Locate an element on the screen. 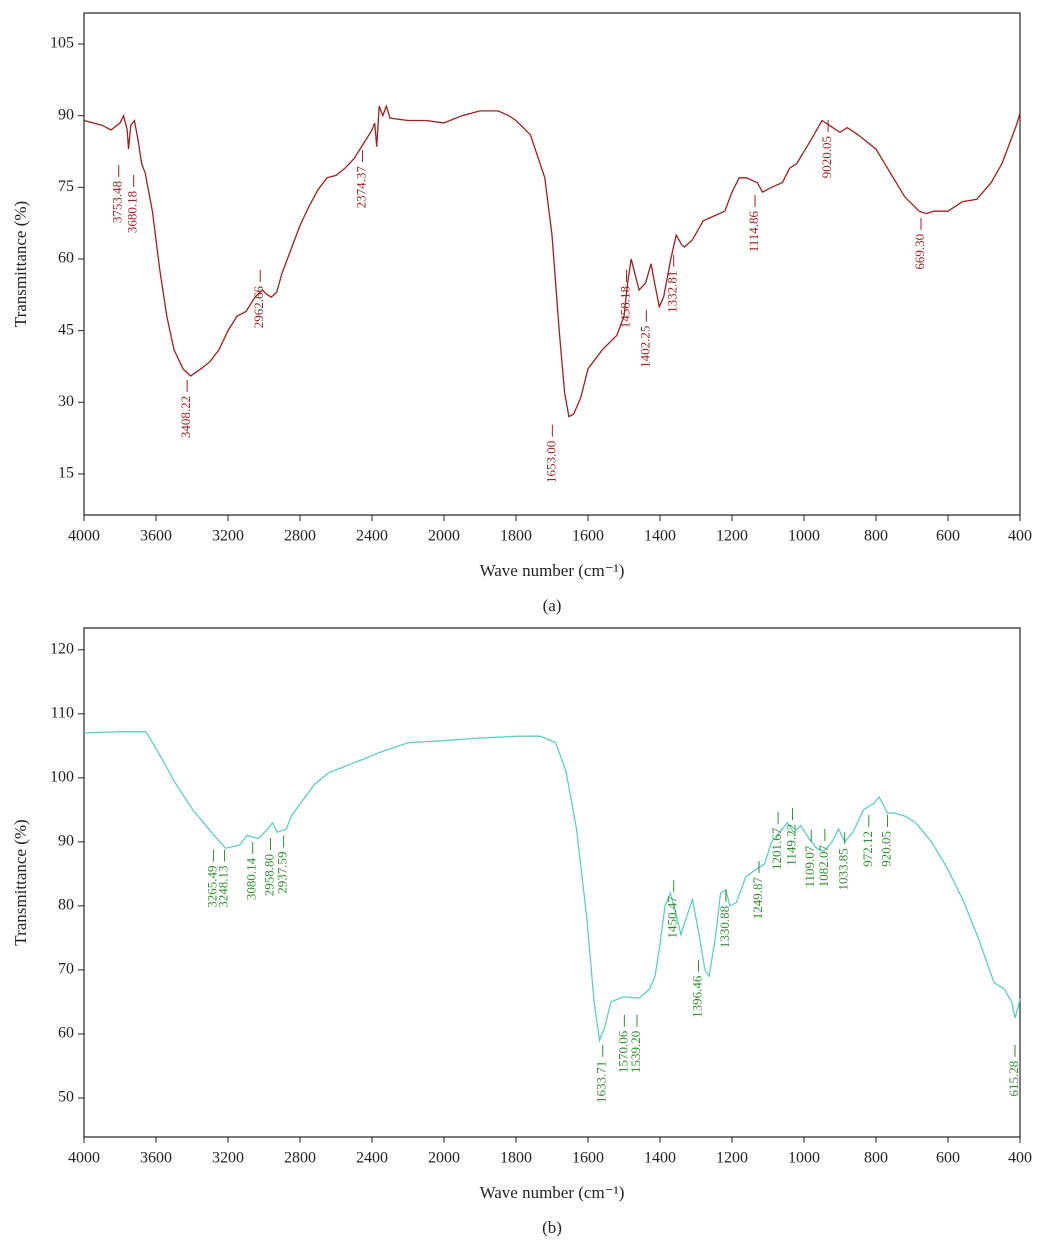  annotation-label: 1402.25 is located at coordinates (644, 347).